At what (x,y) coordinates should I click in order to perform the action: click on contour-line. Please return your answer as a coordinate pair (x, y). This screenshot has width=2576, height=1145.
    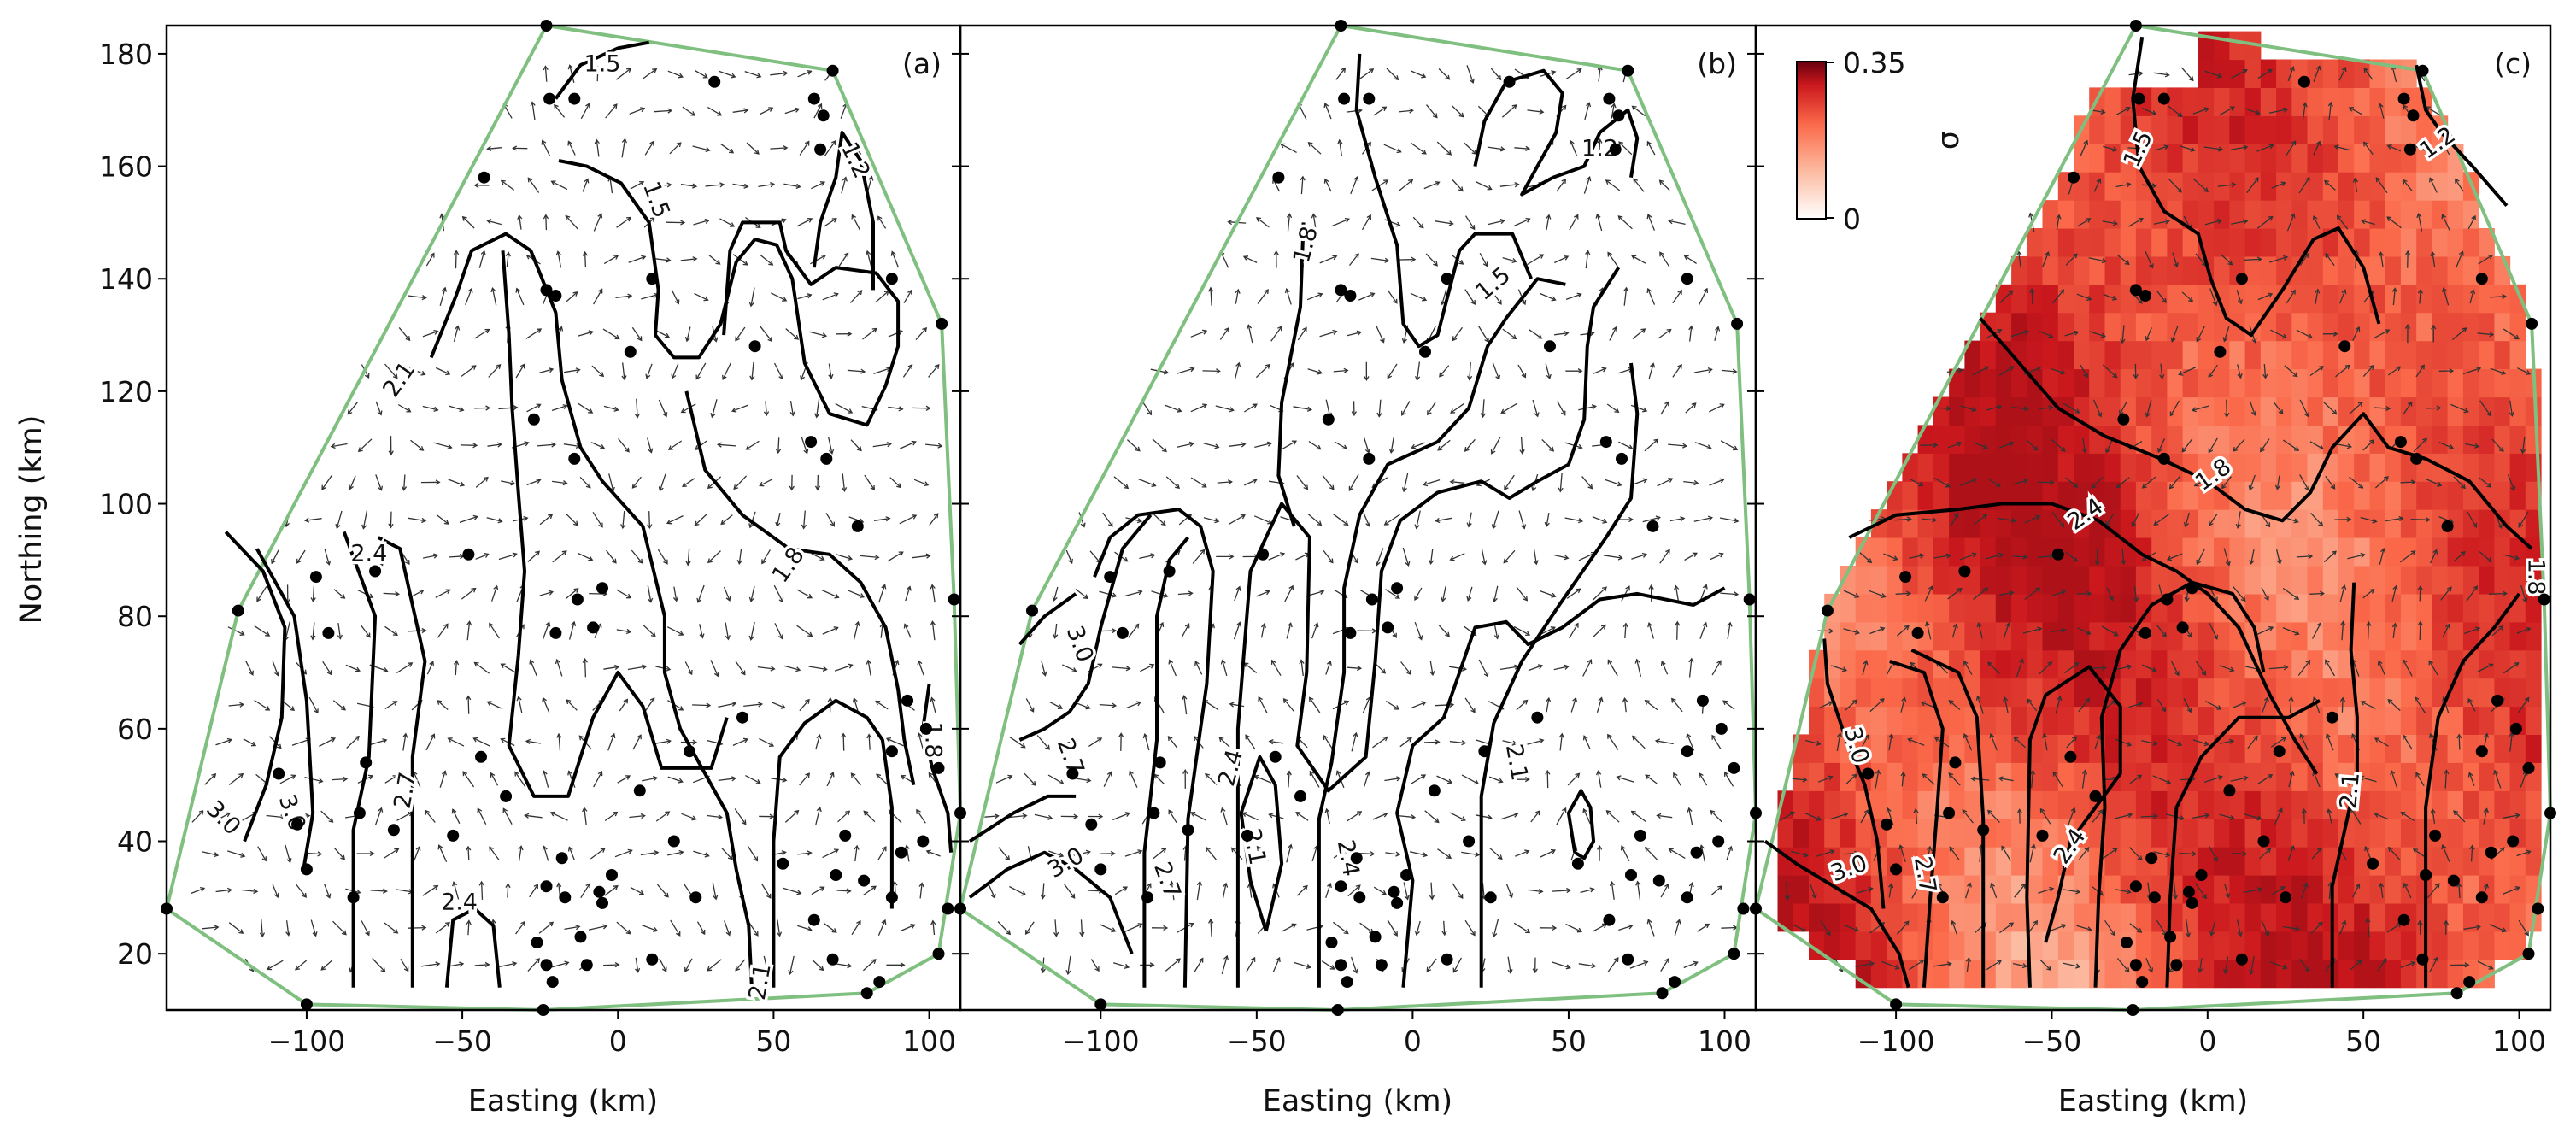
    Looking at the image, I should click on (1291, 375).